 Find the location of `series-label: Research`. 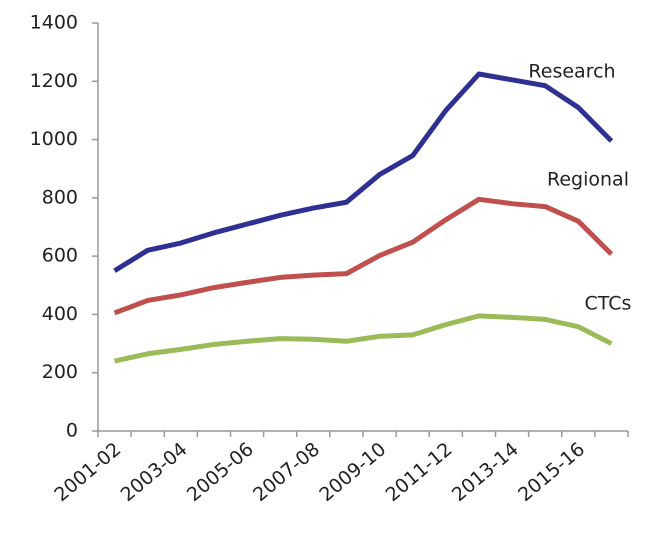

series-label: Research is located at coordinates (571, 72).